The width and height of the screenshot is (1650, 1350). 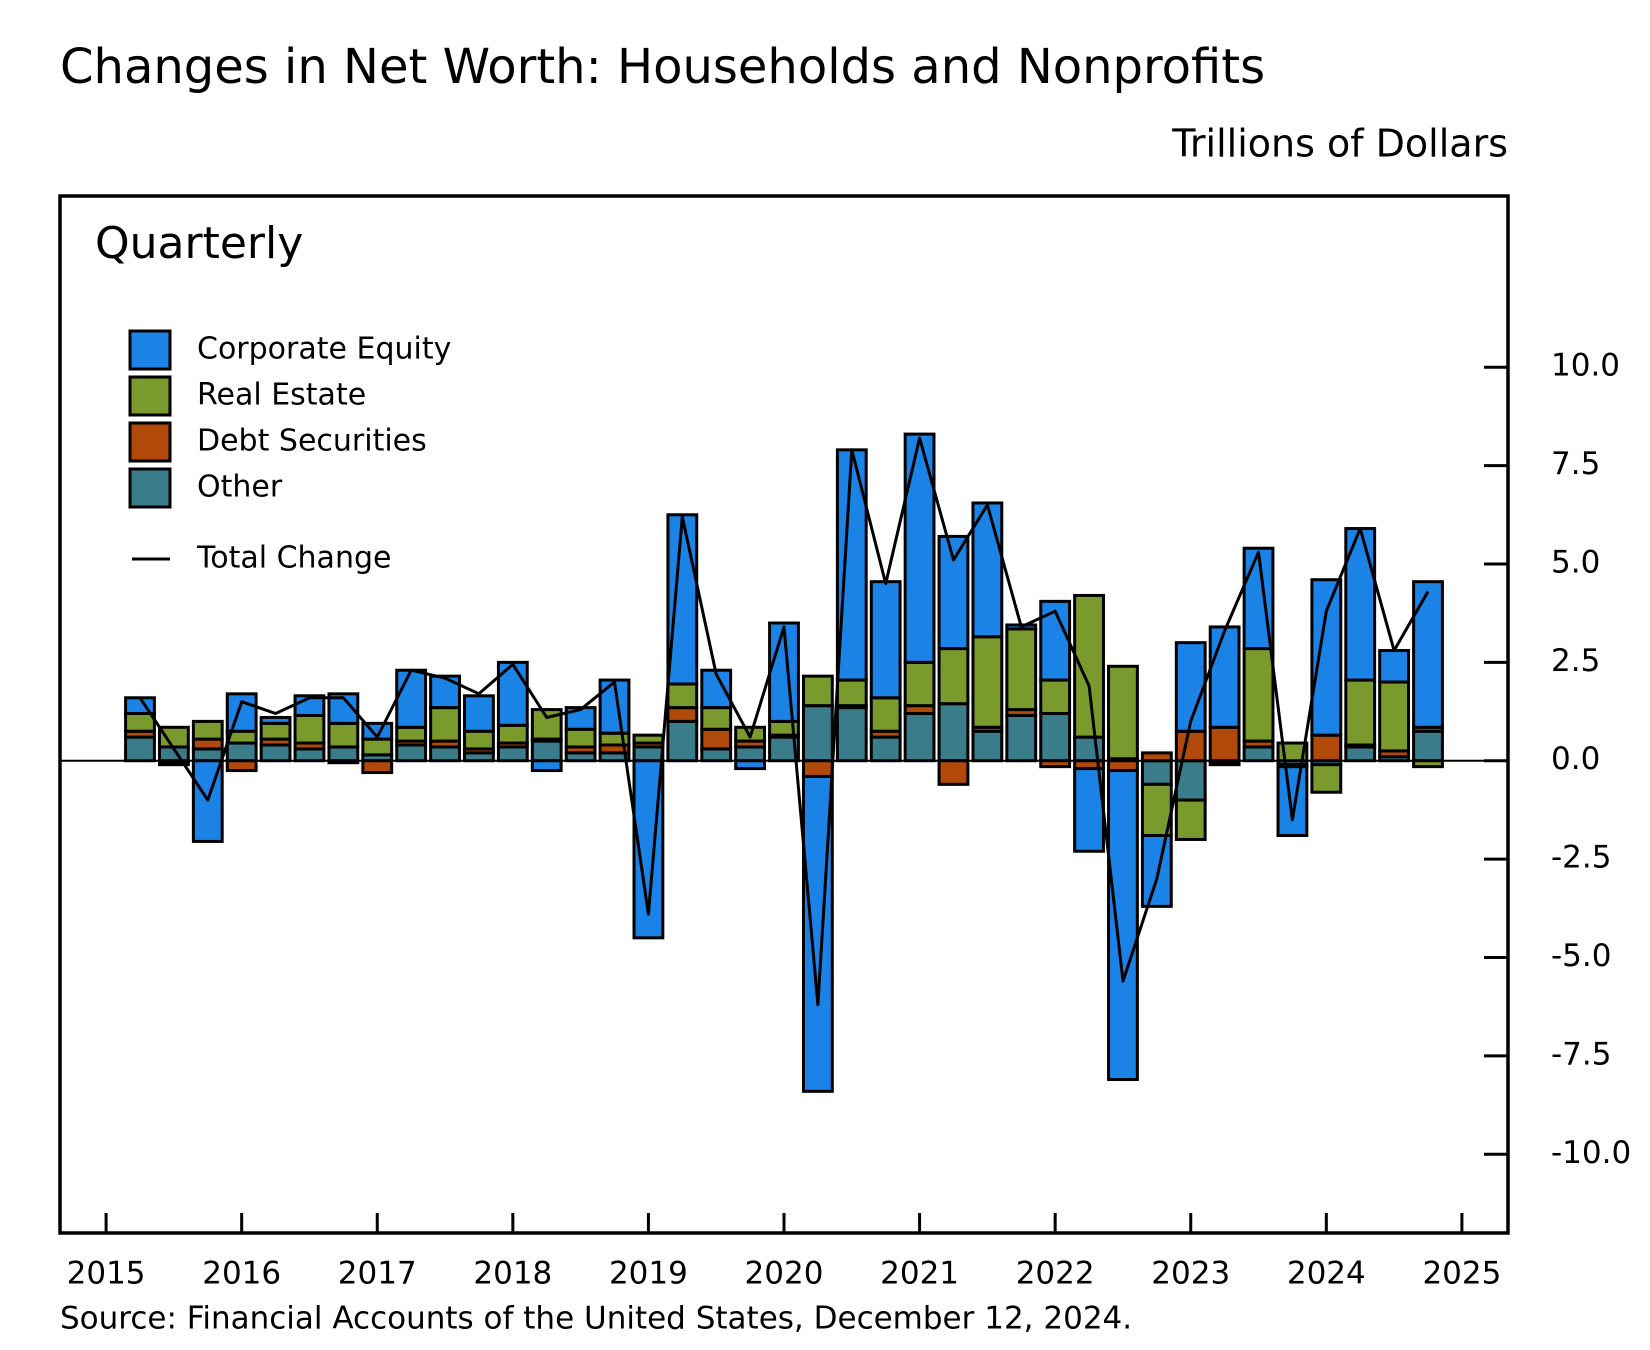 I want to click on y-tick-label: -5.0, so click(x=1581, y=956).